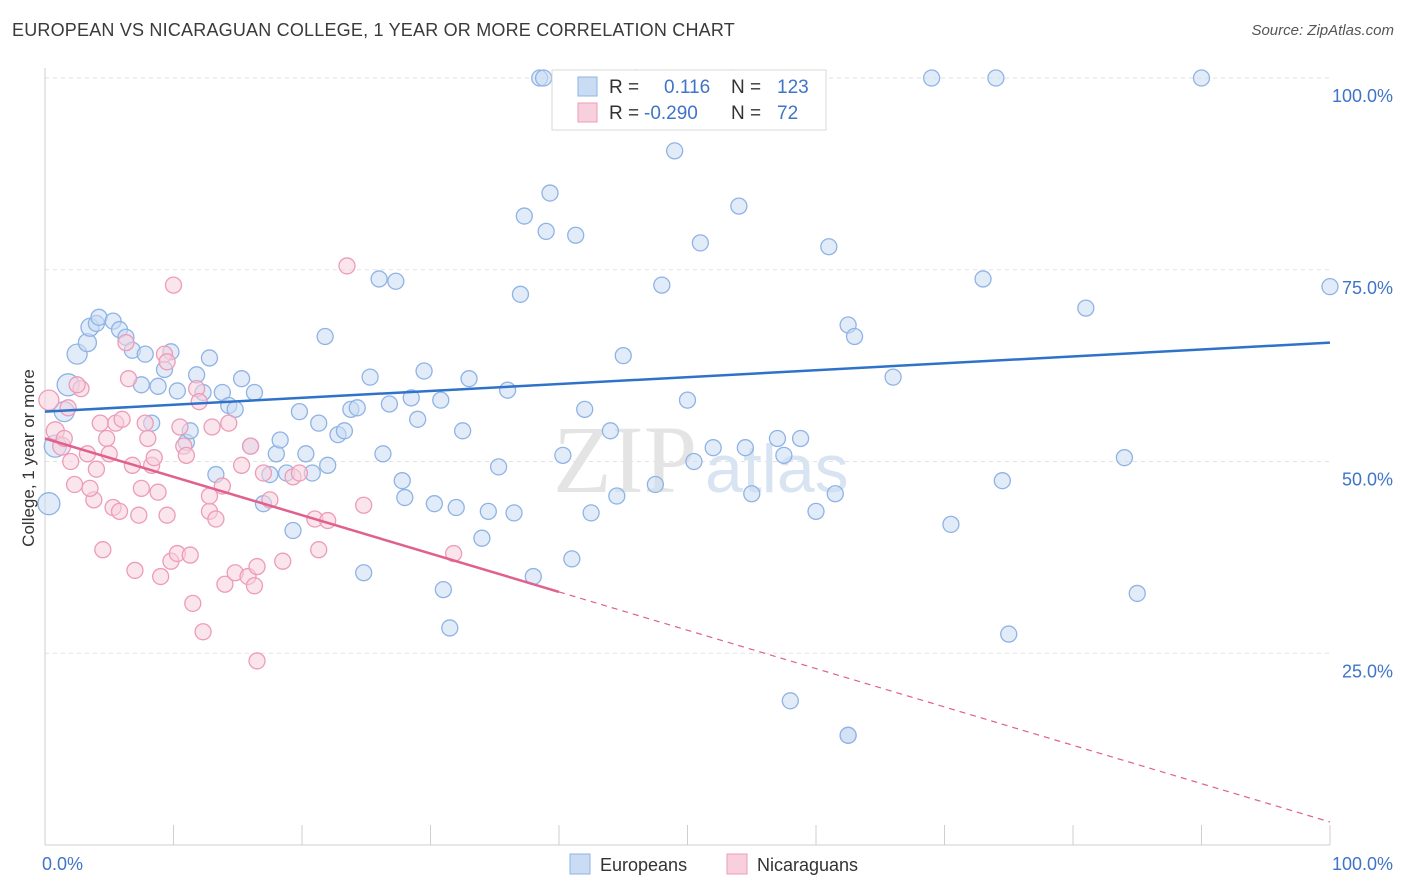 This screenshot has width=1406, height=892. I want to click on legend: Europeans Nicaraguans, so click(713, 864).